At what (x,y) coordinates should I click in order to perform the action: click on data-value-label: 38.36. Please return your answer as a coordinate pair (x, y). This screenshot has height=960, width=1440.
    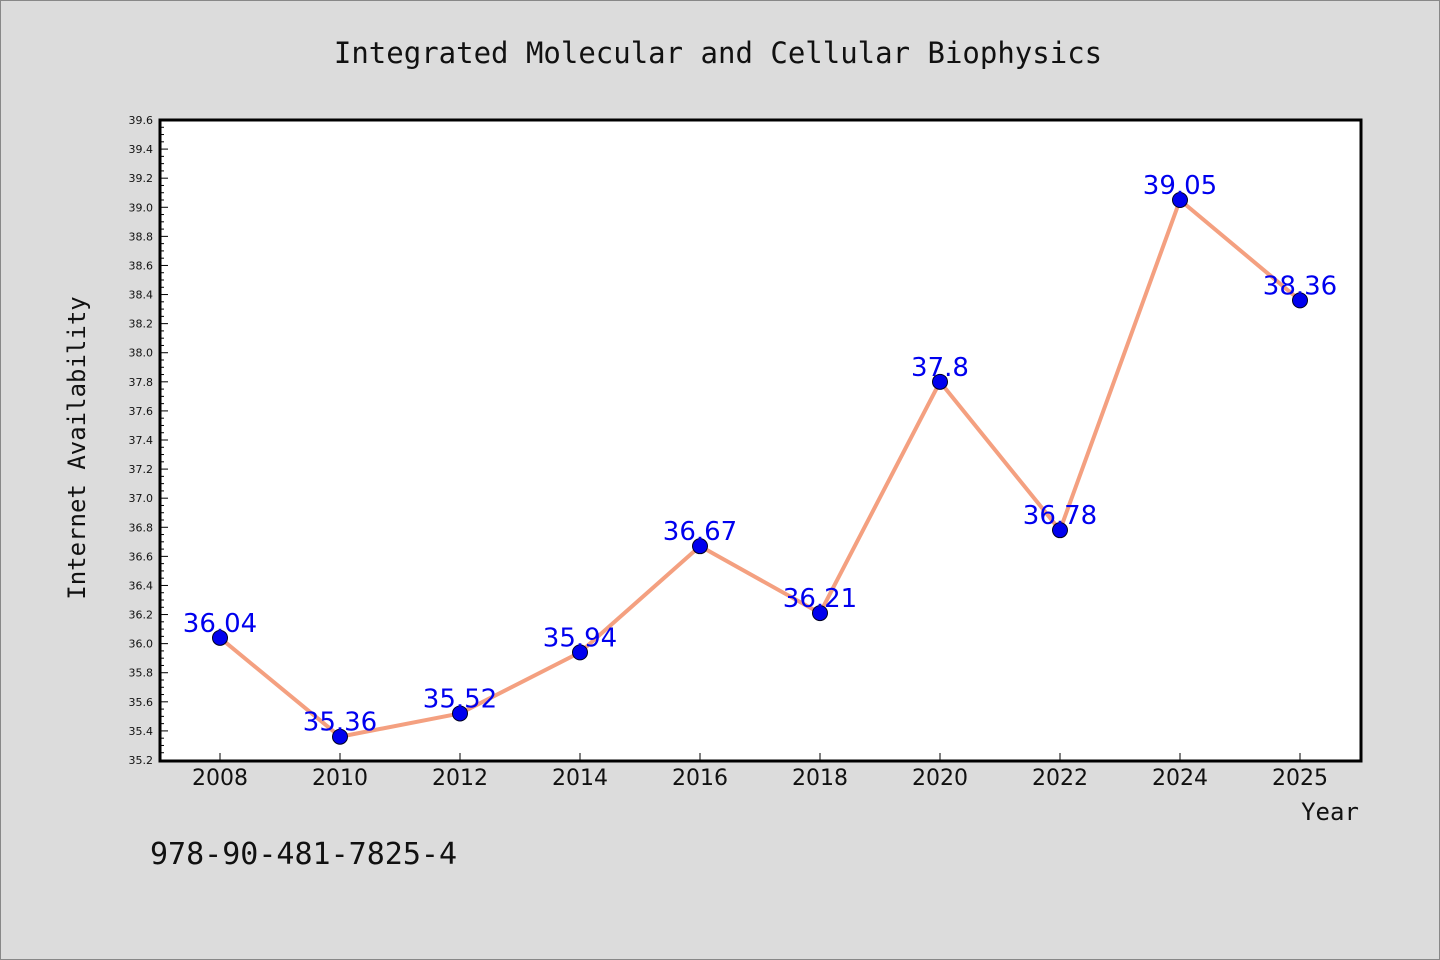
    Looking at the image, I should click on (1300, 286).